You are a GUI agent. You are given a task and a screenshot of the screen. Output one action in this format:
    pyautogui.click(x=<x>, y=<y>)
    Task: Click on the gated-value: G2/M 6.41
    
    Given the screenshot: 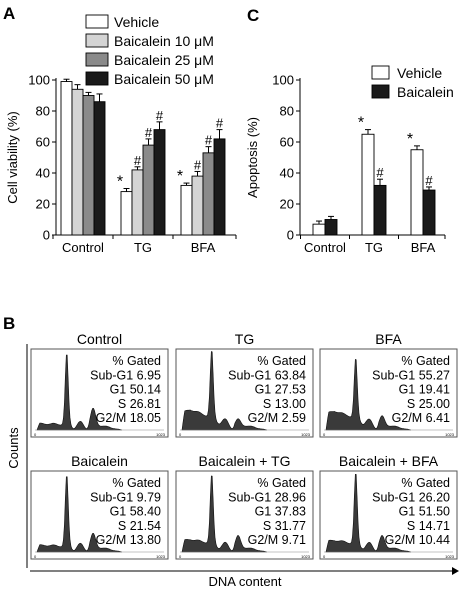 What is the action you would take?
    pyautogui.click(x=421, y=418)
    